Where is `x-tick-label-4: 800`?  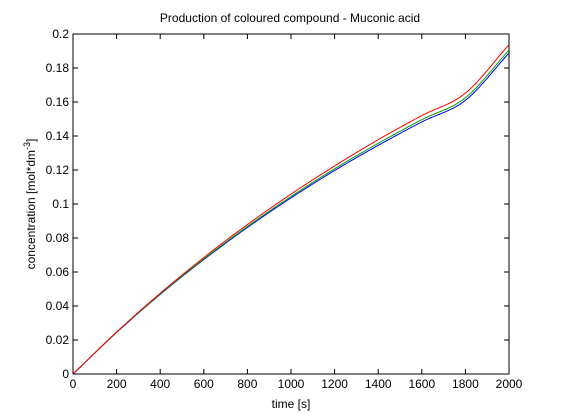
x-tick-label-4: 800 is located at coordinates (247, 384).